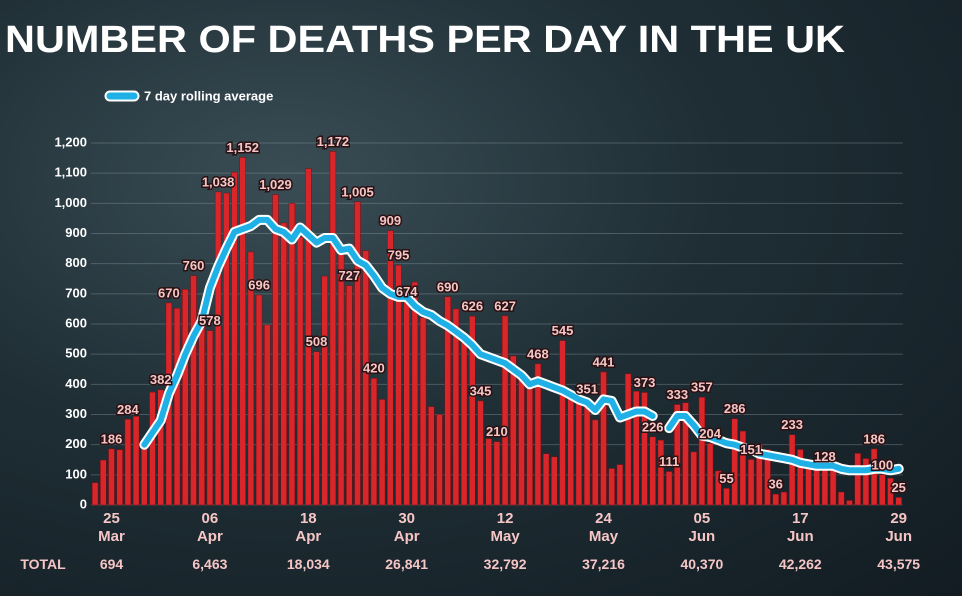  What do you see at coordinates (128, 409) in the screenshot?
I see `data-label: 284` at bounding box center [128, 409].